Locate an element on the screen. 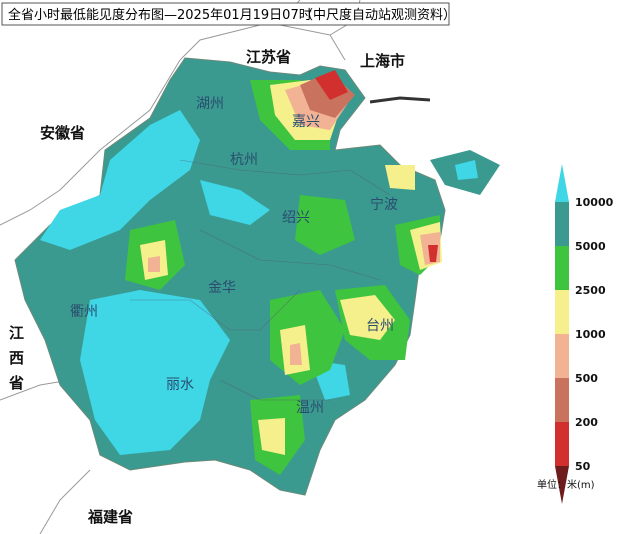 The width and height of the screenshot is (640, 534). city-label: 湖州 is located at coordinates (210, 104).